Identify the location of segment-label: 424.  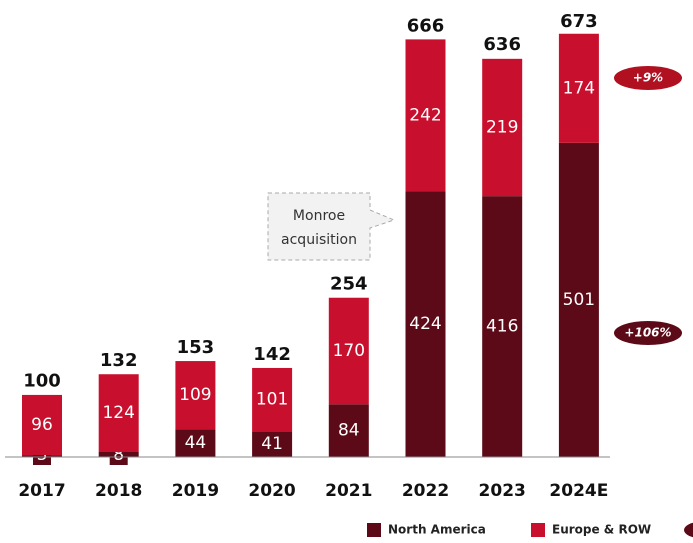
(425, 324).